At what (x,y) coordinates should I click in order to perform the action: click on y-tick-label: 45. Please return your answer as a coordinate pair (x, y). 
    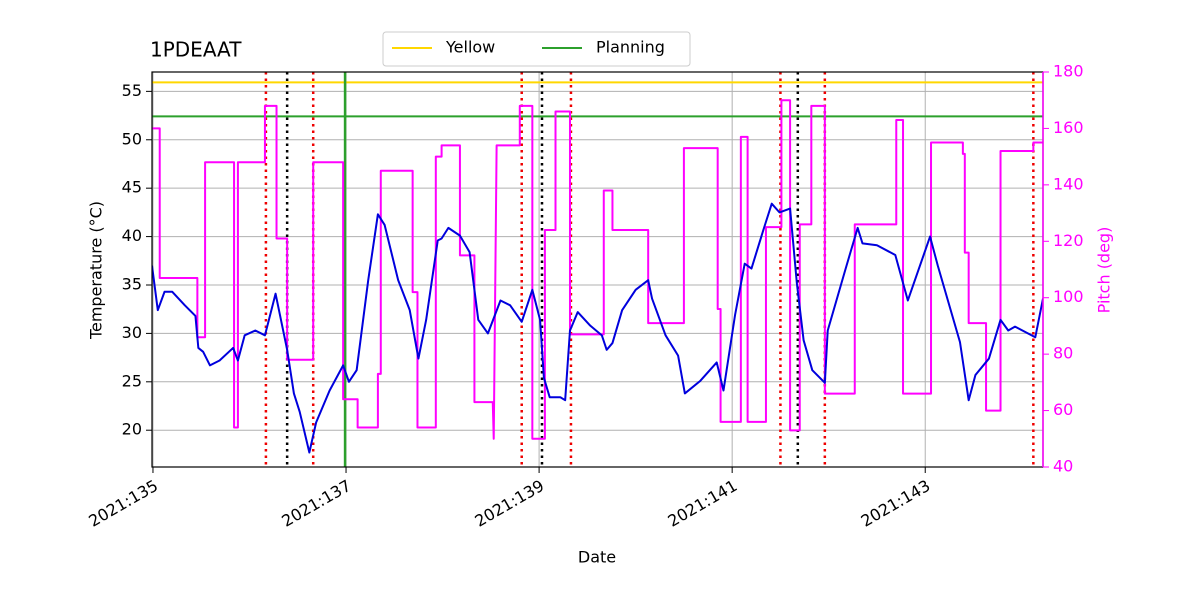
    Looking at the image, I should click on (132, 187).